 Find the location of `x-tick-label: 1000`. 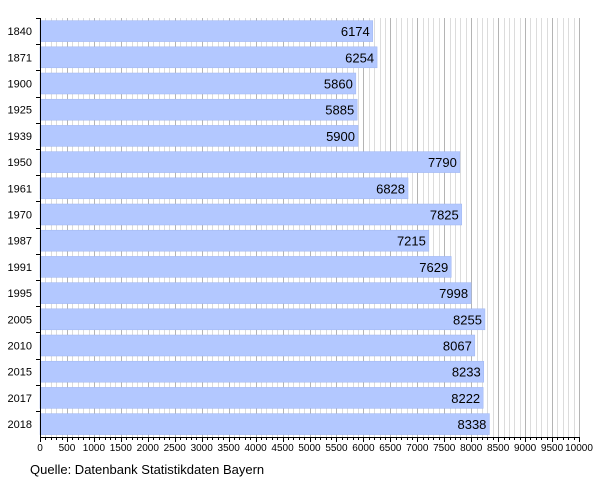

x-tick-label: 1000 is located at coordinates (94, 448).